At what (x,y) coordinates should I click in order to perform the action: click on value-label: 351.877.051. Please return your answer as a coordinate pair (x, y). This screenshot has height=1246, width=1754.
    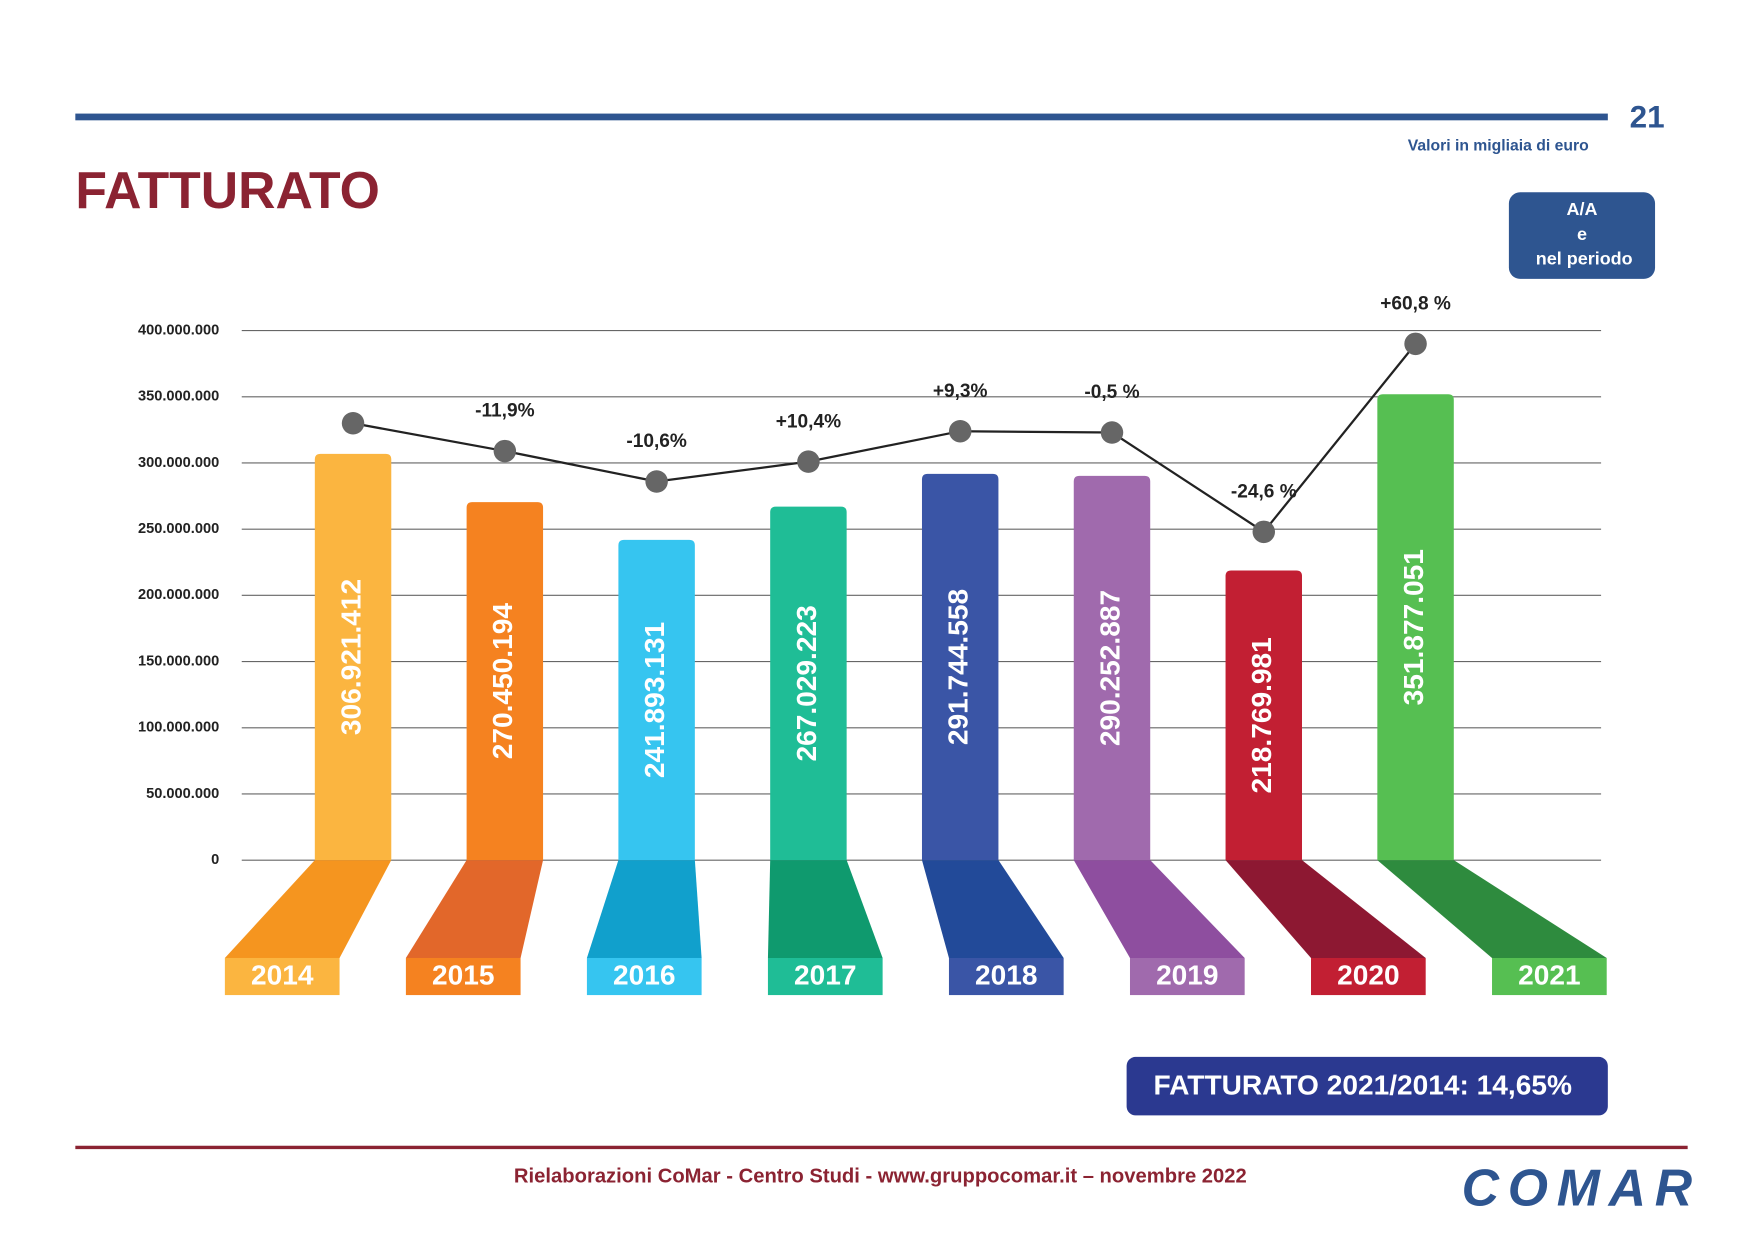
    Looking at the image, I should click on (1413, 627).